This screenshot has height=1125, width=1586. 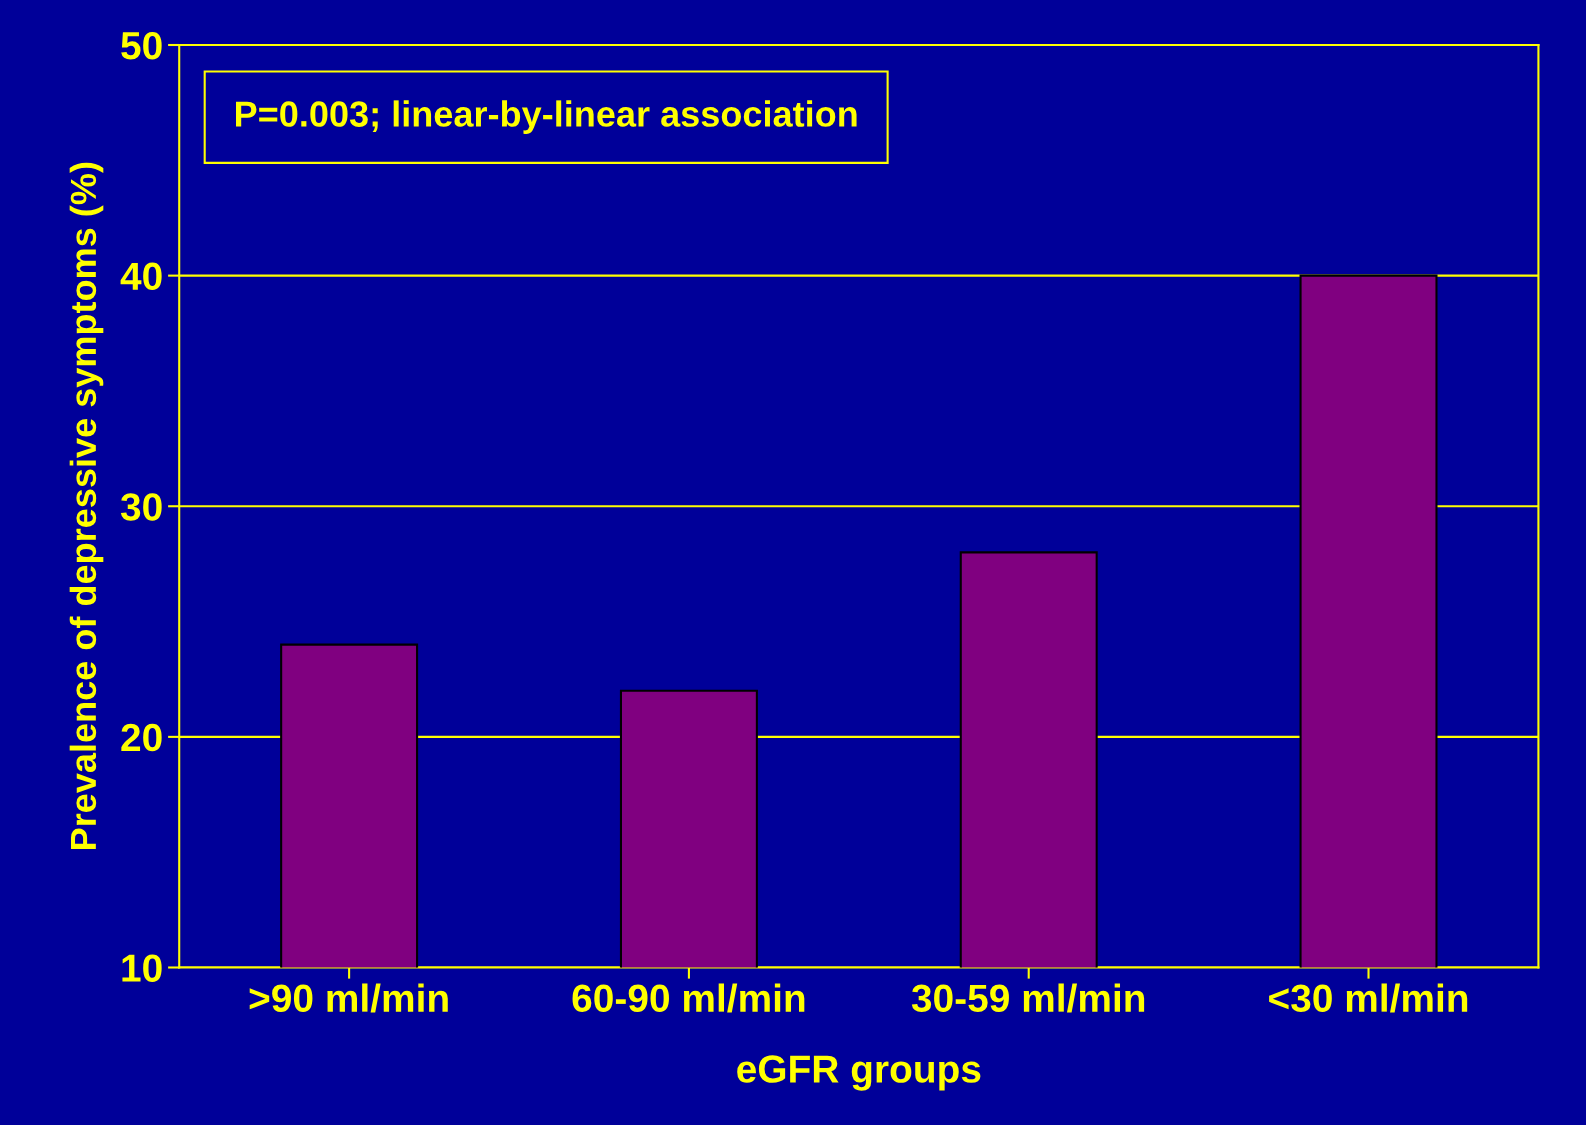 I want to click on y-tick-label: 10, so click(x=142, y=968).